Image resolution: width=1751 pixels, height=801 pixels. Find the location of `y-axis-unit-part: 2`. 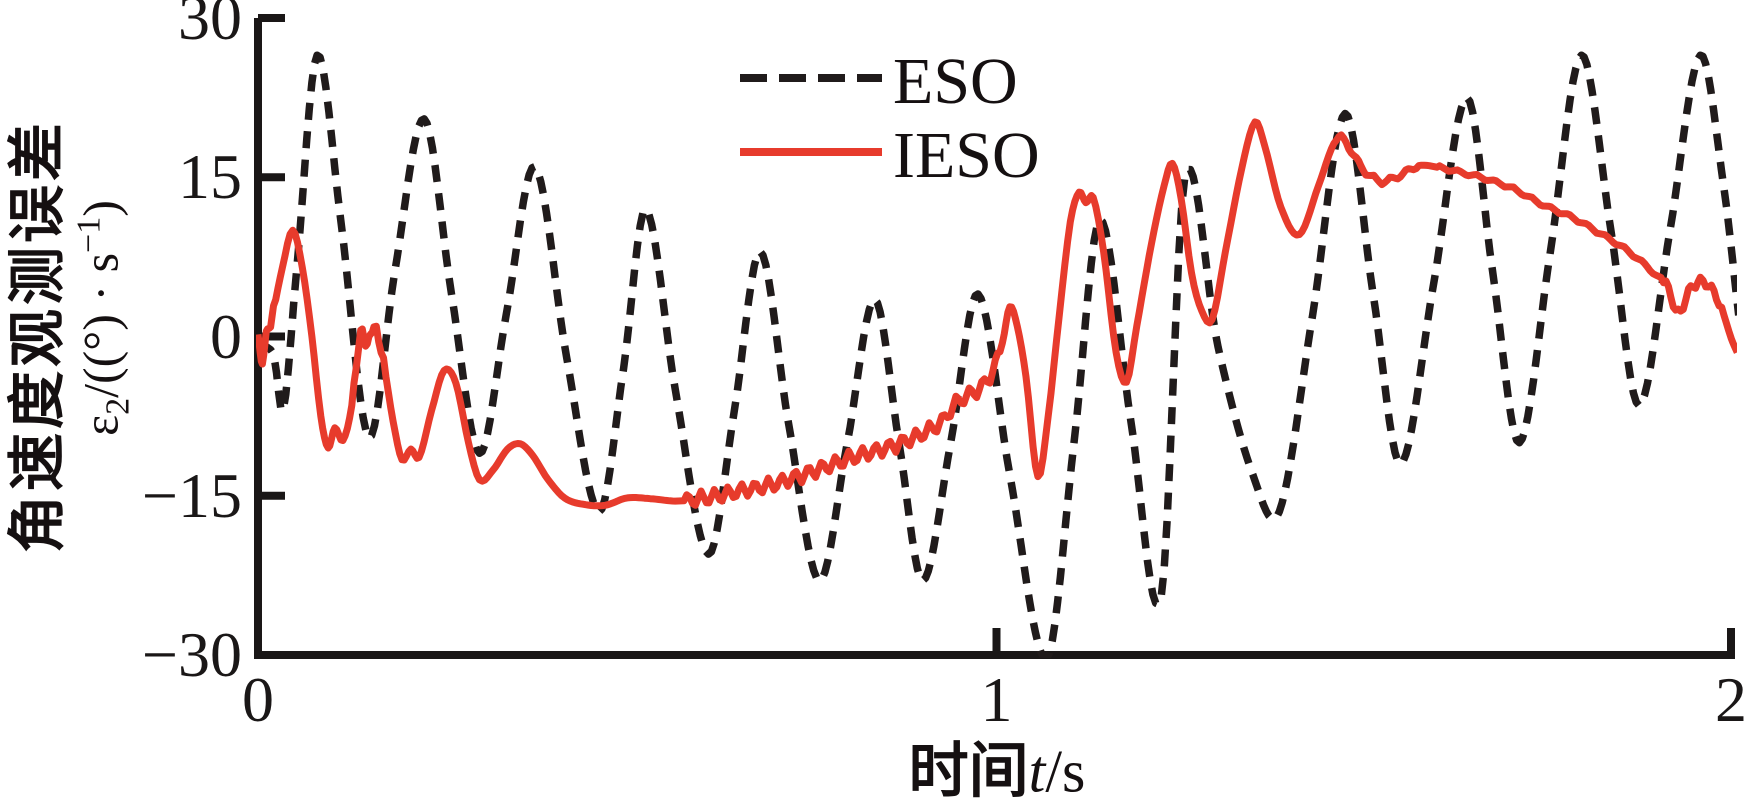

y-axis-unit-part: 2 is located at coordinates (118, 406).